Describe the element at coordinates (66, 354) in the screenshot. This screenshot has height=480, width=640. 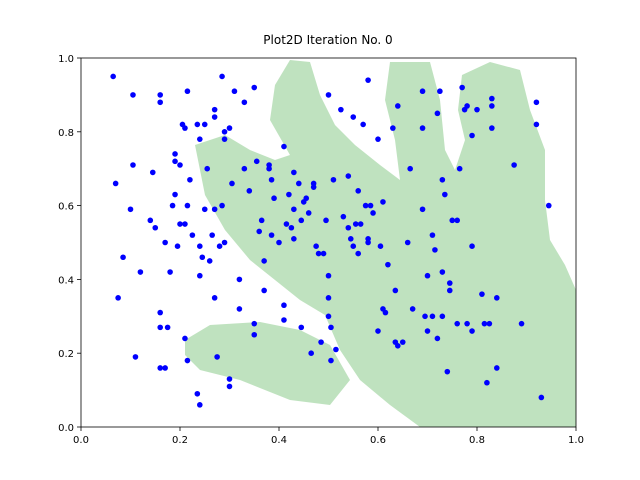
I see `y-tick-label: 0.2` at that location.